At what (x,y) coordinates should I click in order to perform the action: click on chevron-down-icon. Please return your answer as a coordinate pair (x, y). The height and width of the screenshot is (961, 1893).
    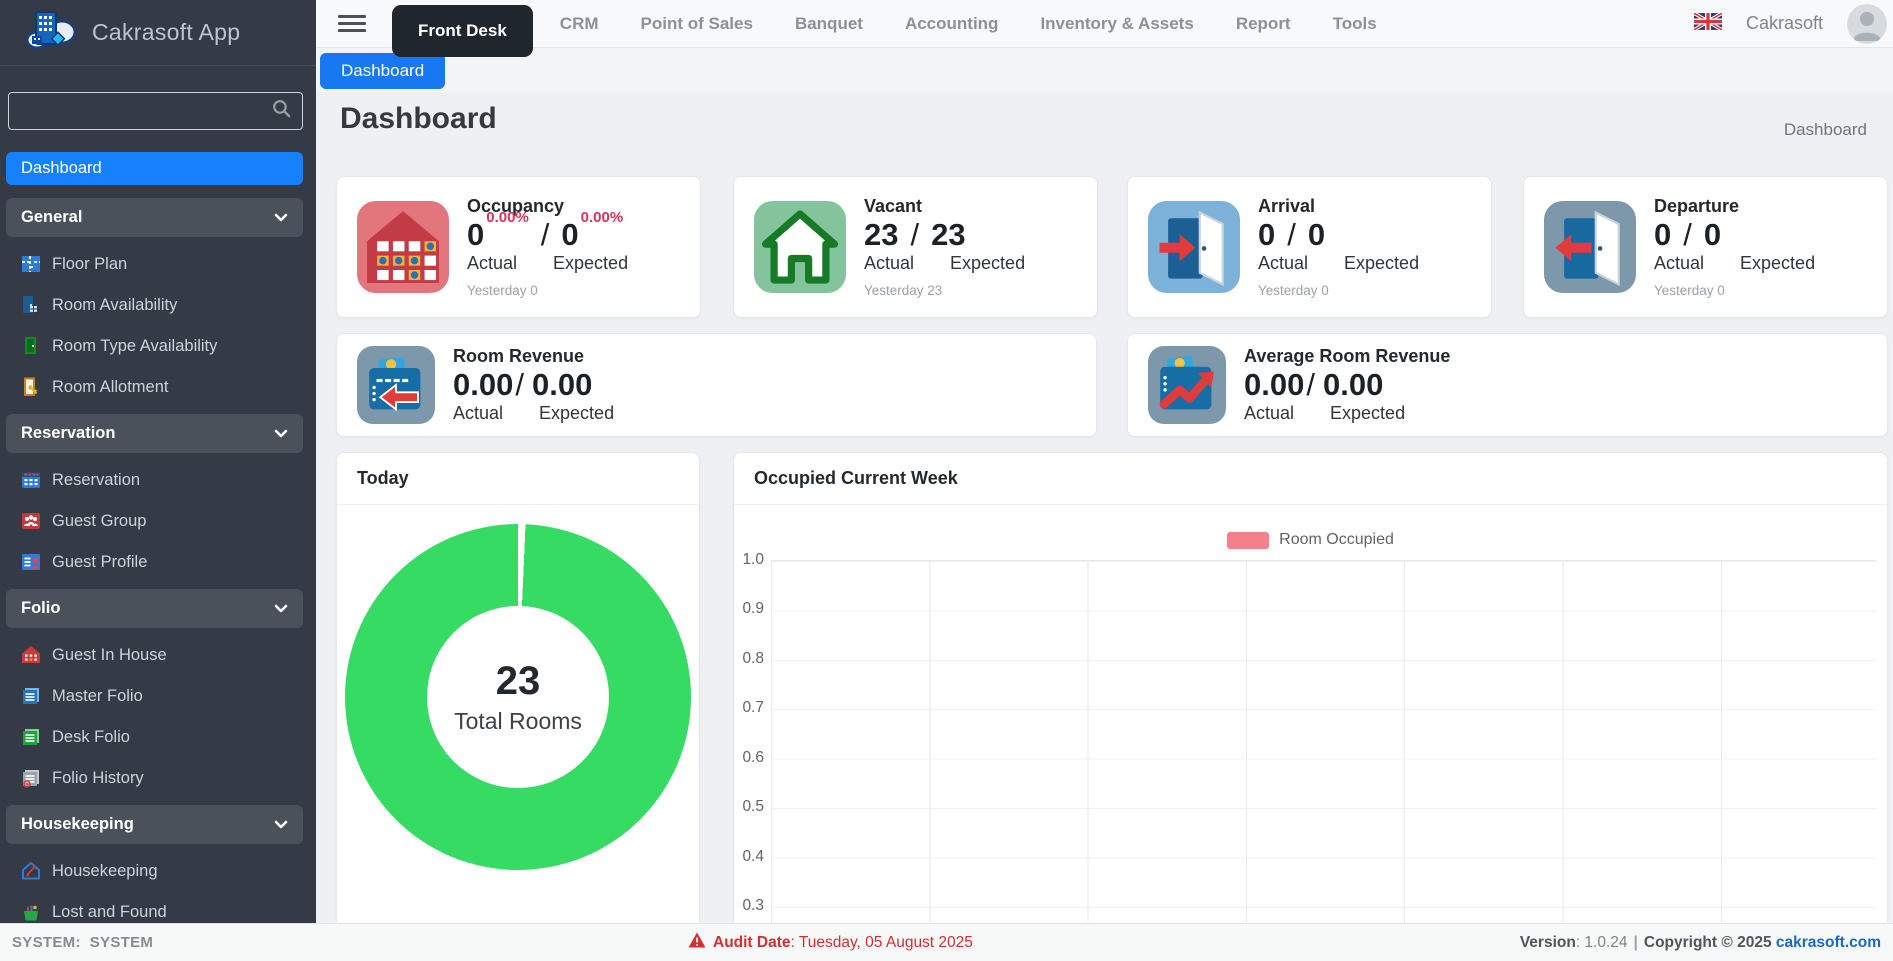
    Looking at the image, I should click on (281, 433).